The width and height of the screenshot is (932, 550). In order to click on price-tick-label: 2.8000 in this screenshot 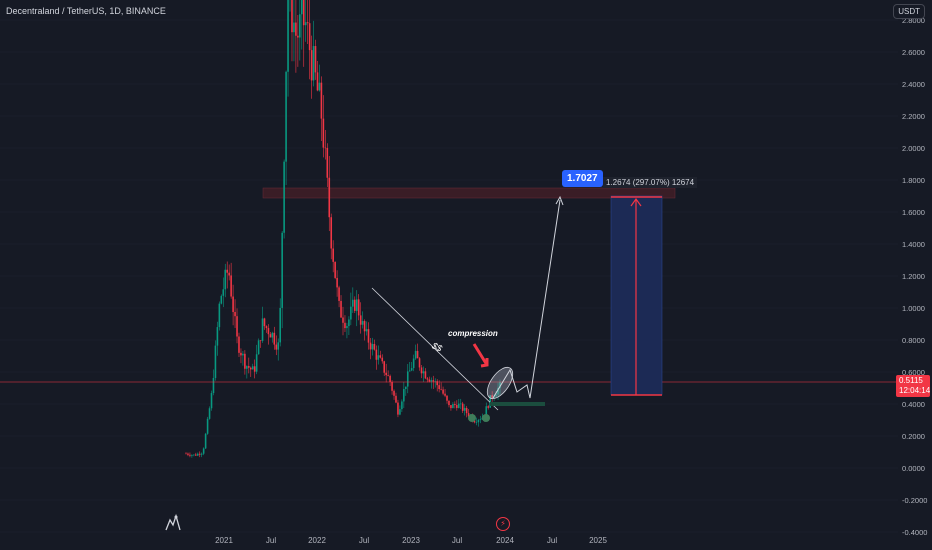, I will do `click(913, 20)`.